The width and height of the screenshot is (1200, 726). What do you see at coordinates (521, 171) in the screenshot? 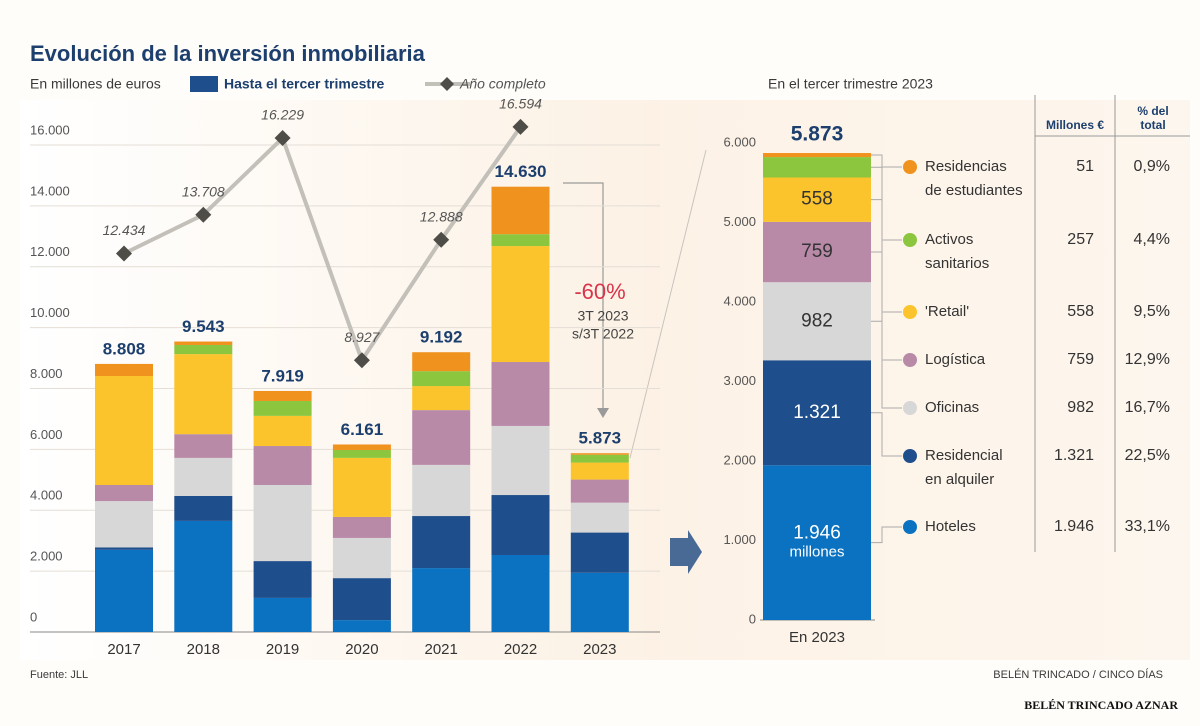
I see `total-label: 14.630` at bounding box center [521, 171].